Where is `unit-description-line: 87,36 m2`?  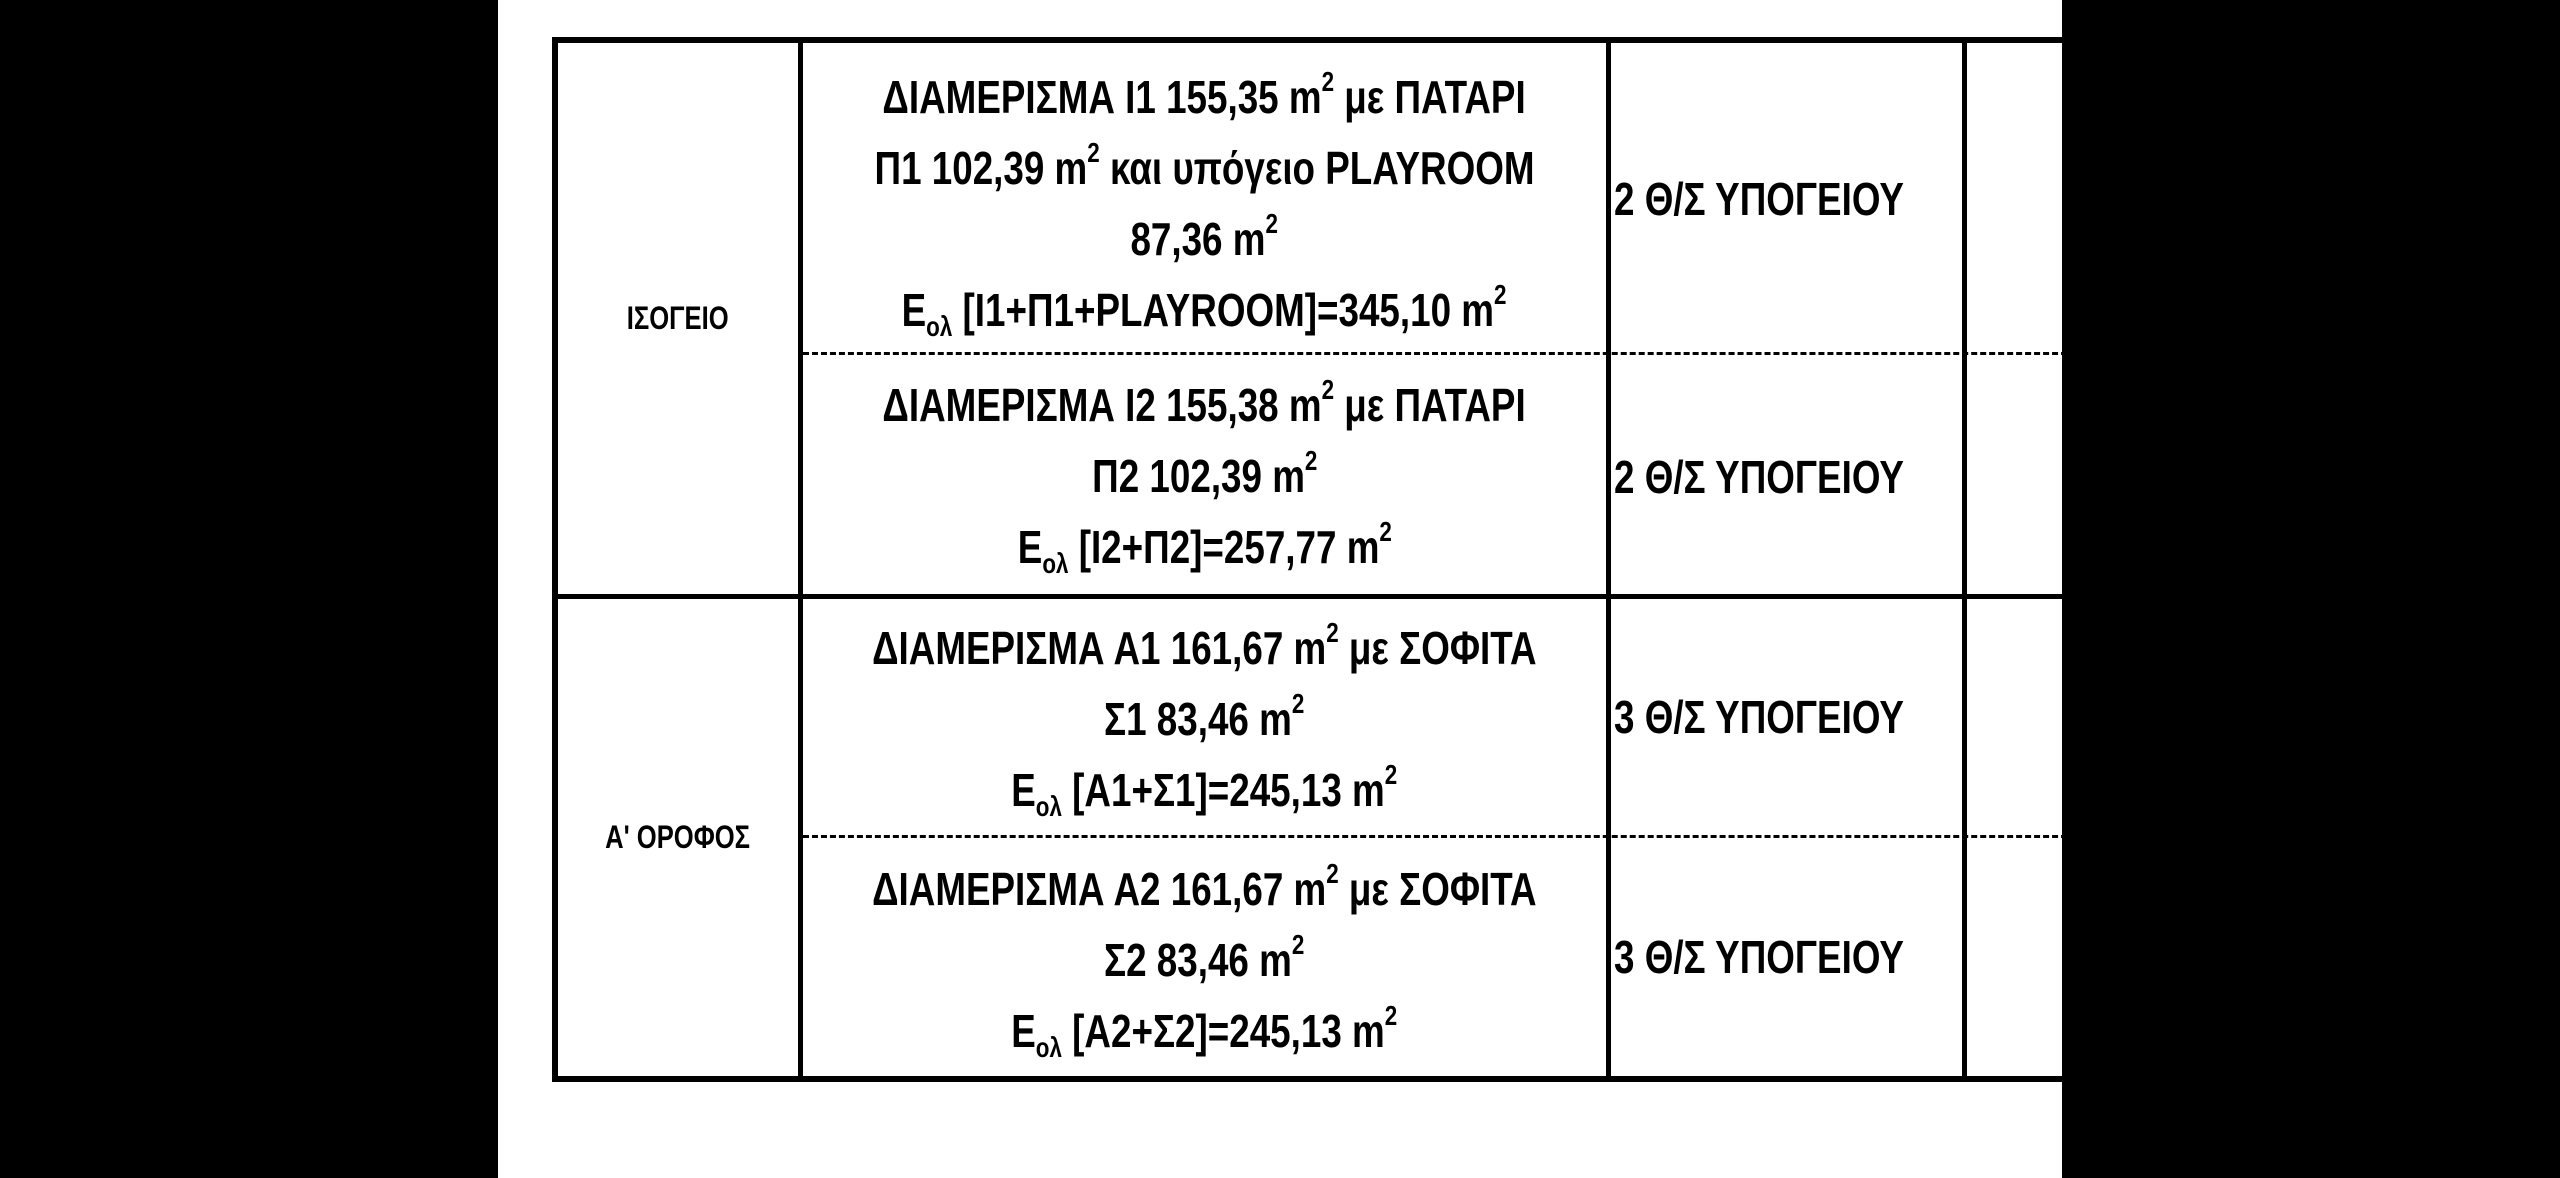 unit-description-line: 87,36 m2 is located at coordinates (1205, 239).